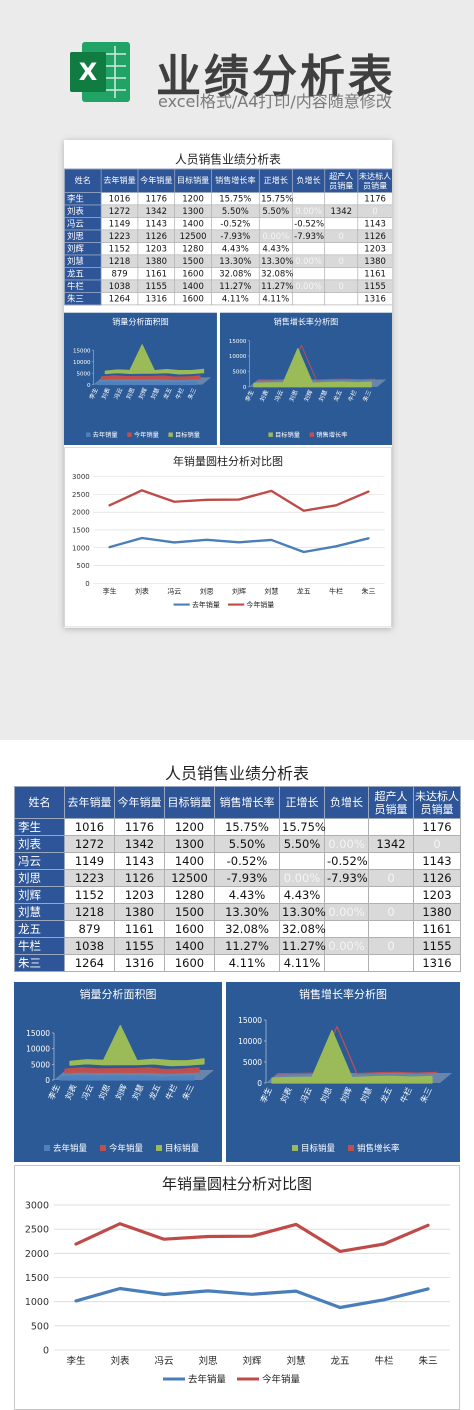 This screenshot has width=474, height=1410. What do you see at coordinates (89, 802) in the screenshot?
I see `column-header: 去年销量` at bounding box center [89, 802].